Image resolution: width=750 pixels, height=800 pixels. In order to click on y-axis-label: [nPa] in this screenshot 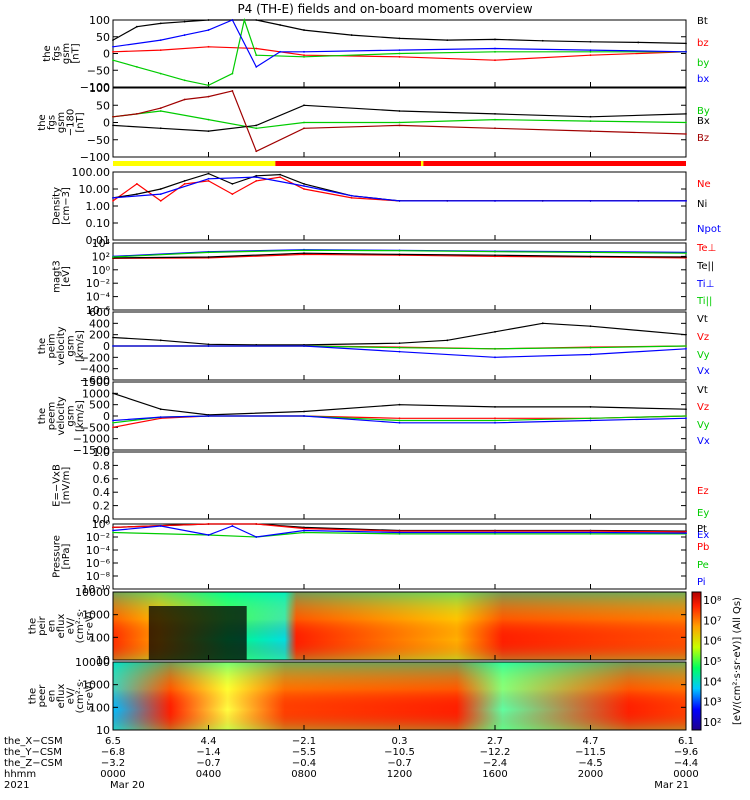, I will do `click(66, 556)`.